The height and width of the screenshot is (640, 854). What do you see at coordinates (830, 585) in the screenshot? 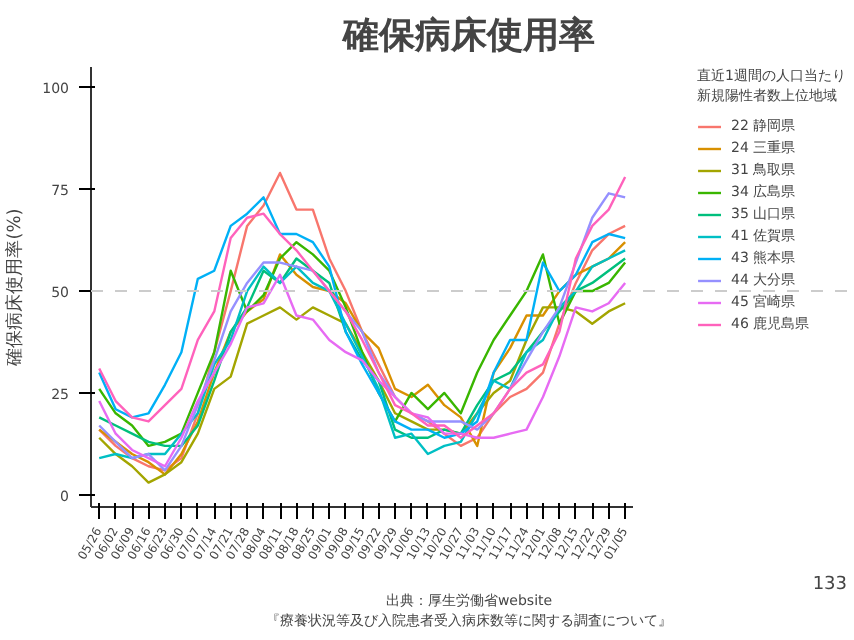
I see `text: 133` at bounding box center [830, 585].